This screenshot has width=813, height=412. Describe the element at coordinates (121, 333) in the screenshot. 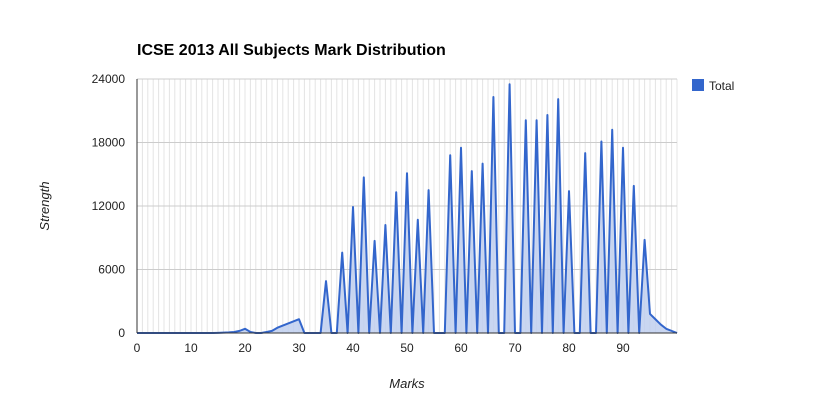

I see `y-tick-label: 0` at that location.